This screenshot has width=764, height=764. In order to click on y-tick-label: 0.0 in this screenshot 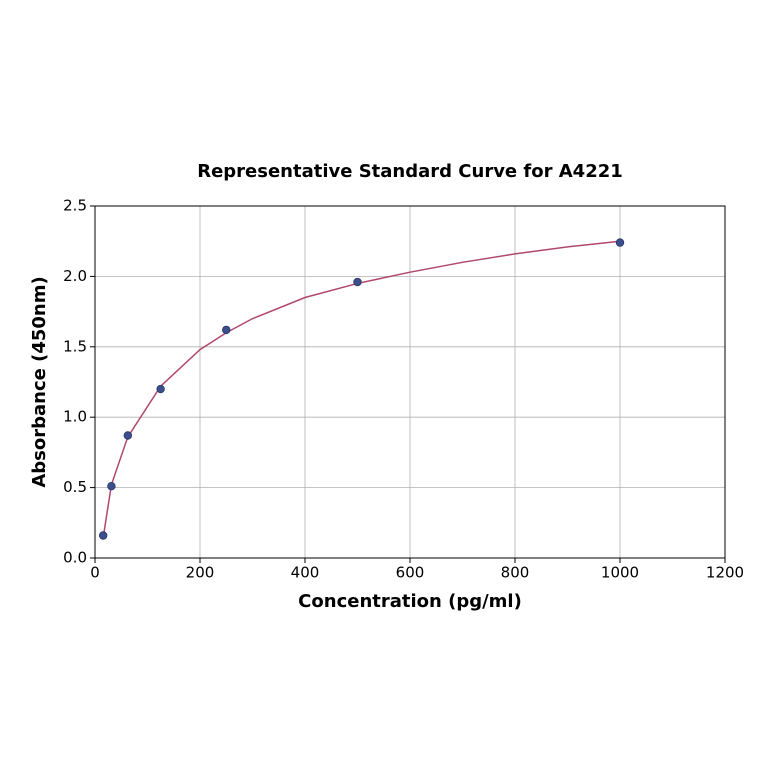, I will do `click(75, 558)`.